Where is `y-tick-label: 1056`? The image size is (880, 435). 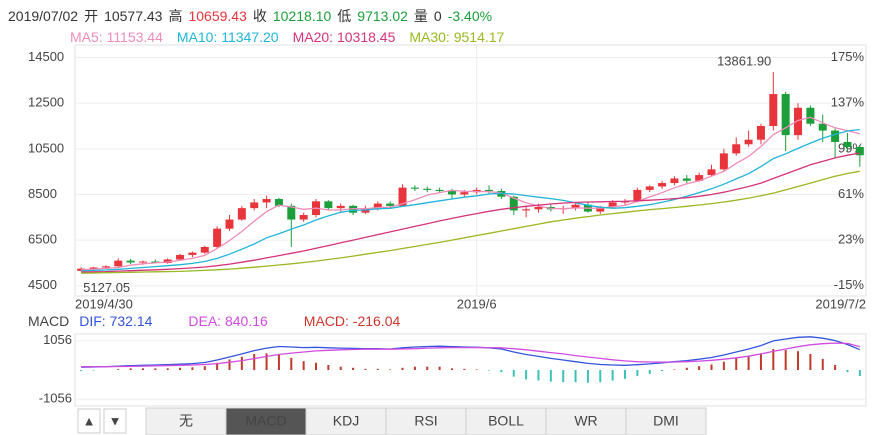
y-tick-label: 1056 is located at coordinates (57, 339).